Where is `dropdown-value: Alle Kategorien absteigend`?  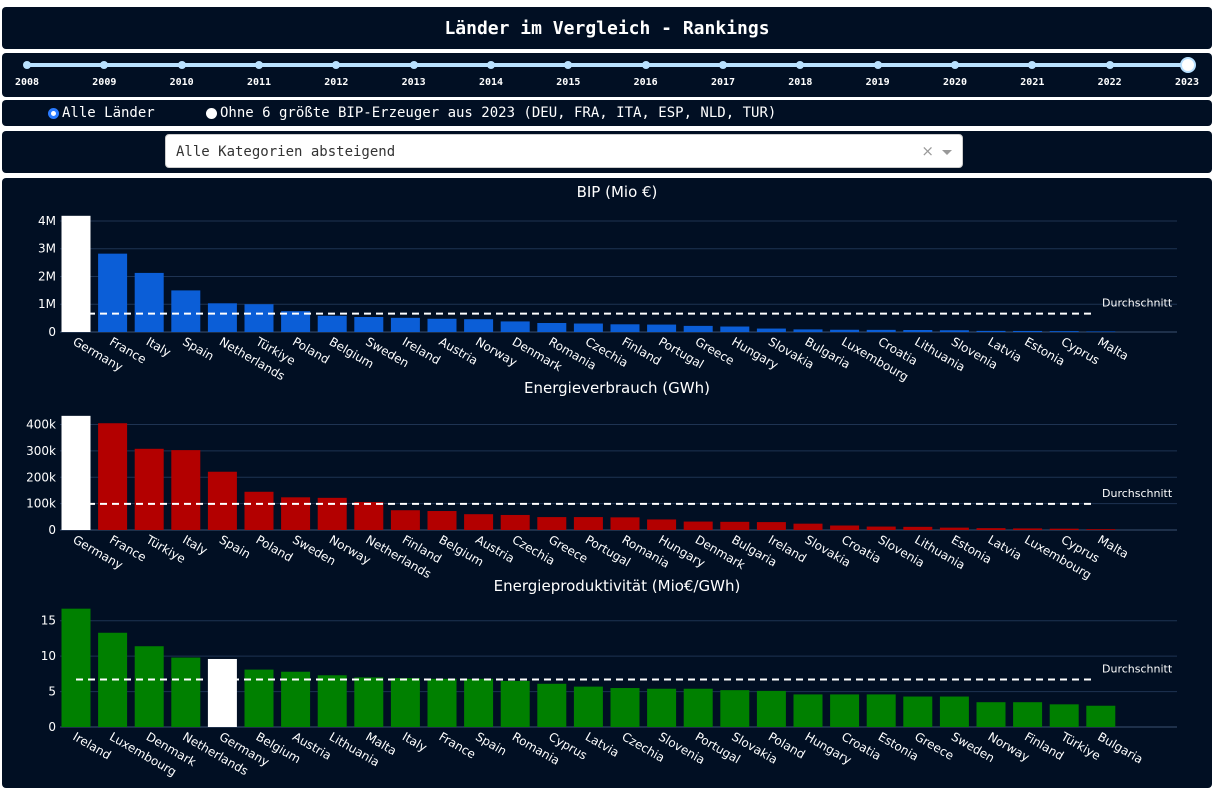 dropdown-value: Alle Kategorien absteigend is located at coordinates (286, 152).